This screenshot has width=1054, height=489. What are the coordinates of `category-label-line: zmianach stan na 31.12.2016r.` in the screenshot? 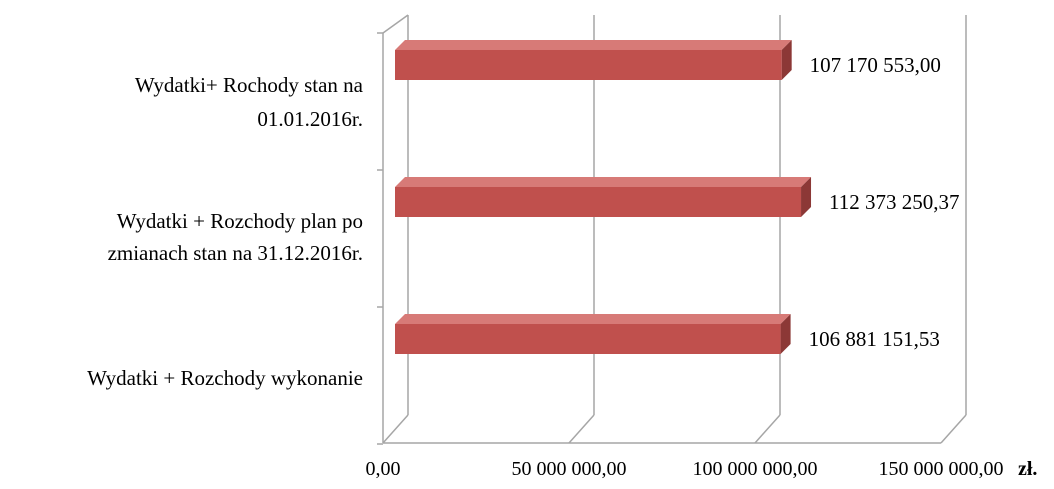 It's located at (235, 253).